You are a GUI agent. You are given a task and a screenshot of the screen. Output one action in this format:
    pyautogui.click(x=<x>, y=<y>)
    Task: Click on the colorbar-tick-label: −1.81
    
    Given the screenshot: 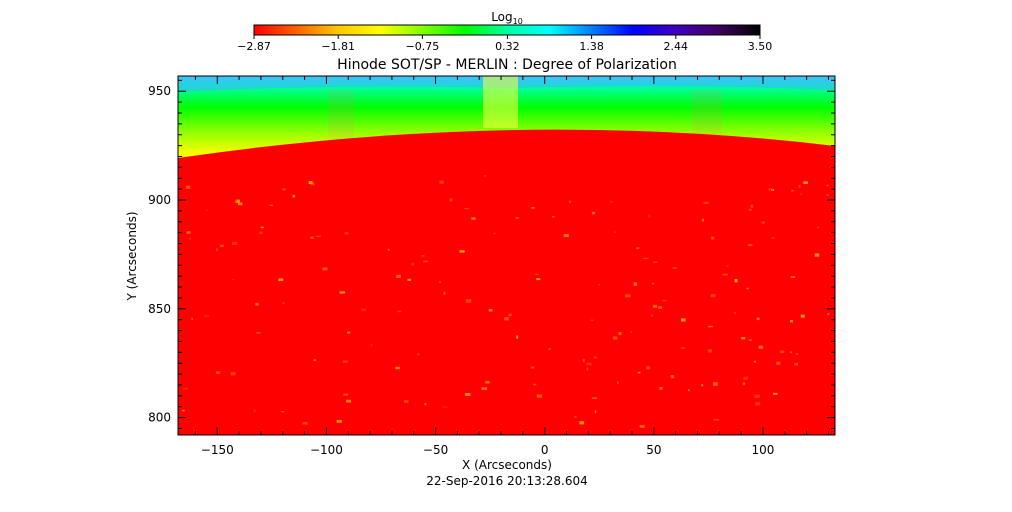 What is the action you would take?
    pyautogui.click(x=338, y=46)
    